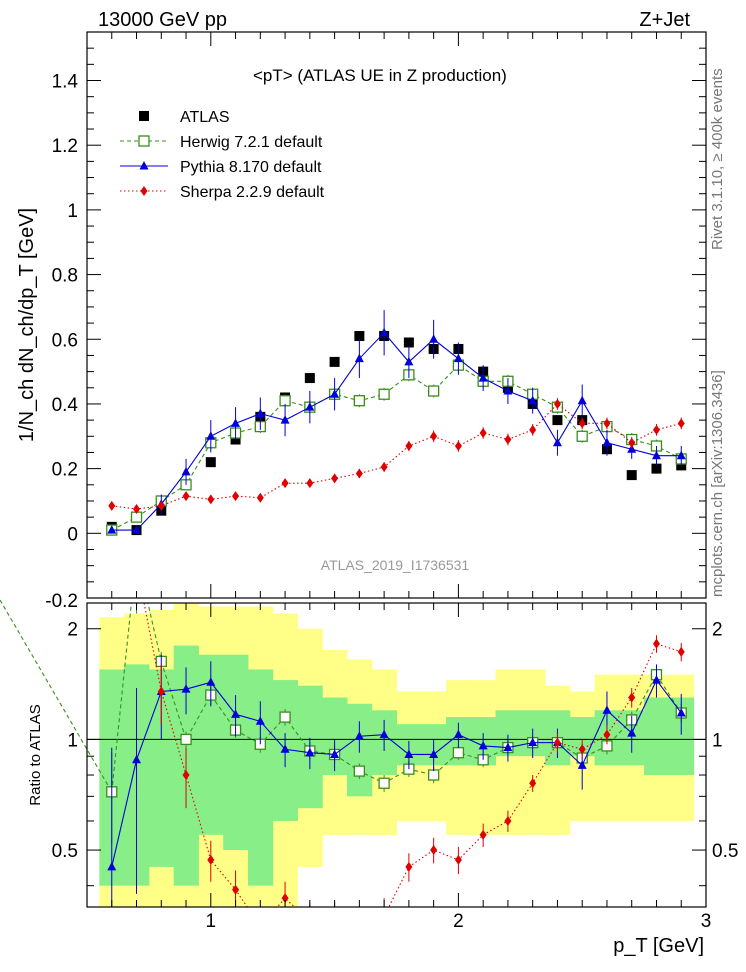  Describe the element at coordinates (458, 921) in the screenshot. I see `x-tick-label: 2` at that location.